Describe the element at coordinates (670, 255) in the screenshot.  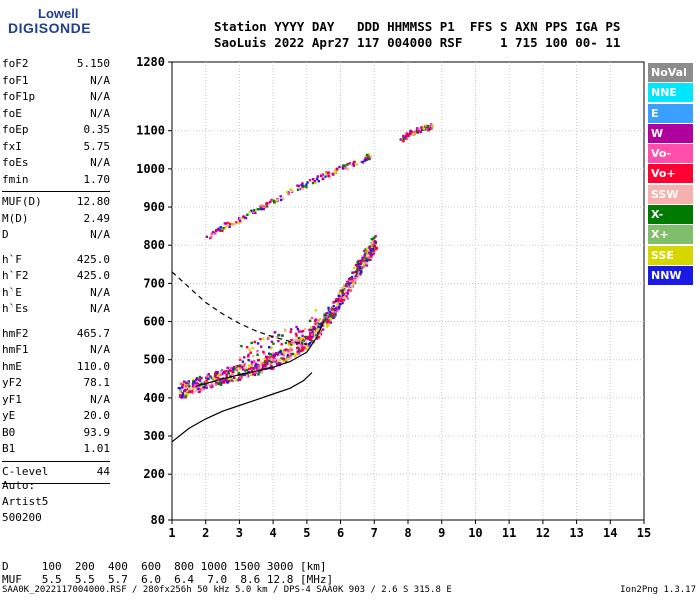
I see `legend-item: SSE` at that location.